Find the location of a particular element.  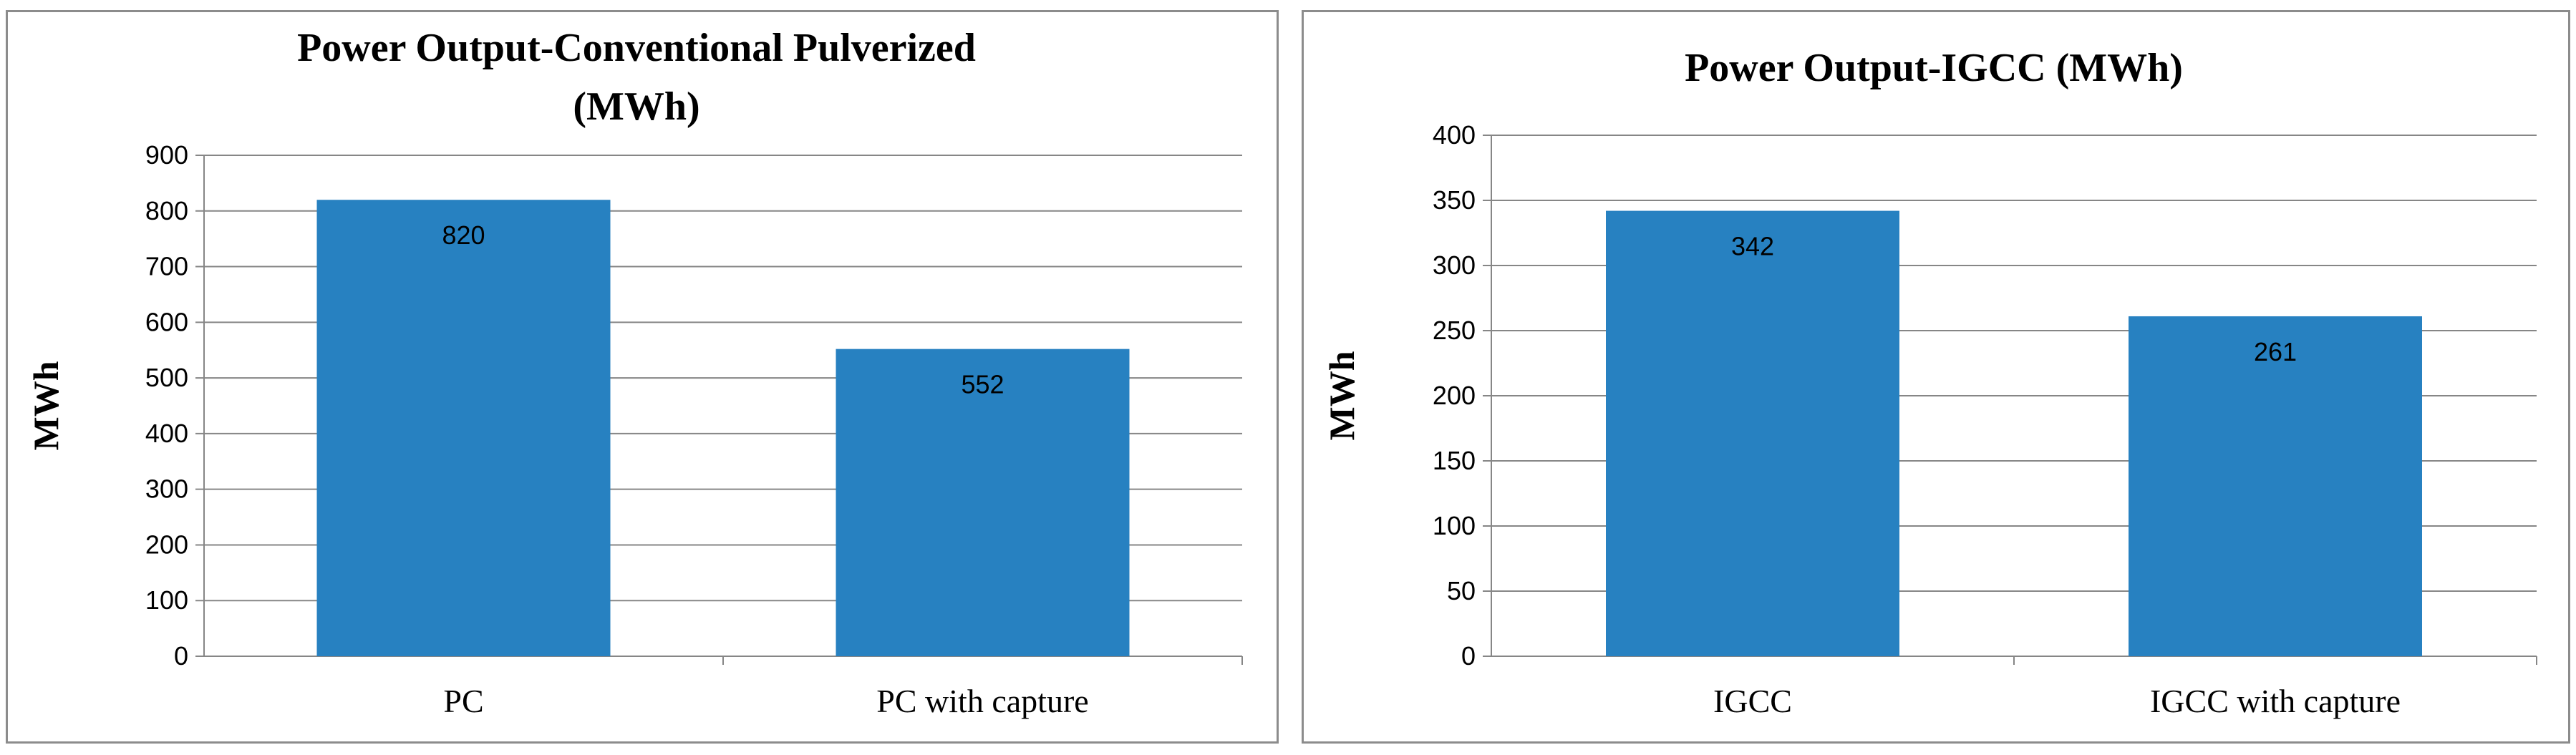

y-tick-label: 150 is located at coordinates (1455, 460).